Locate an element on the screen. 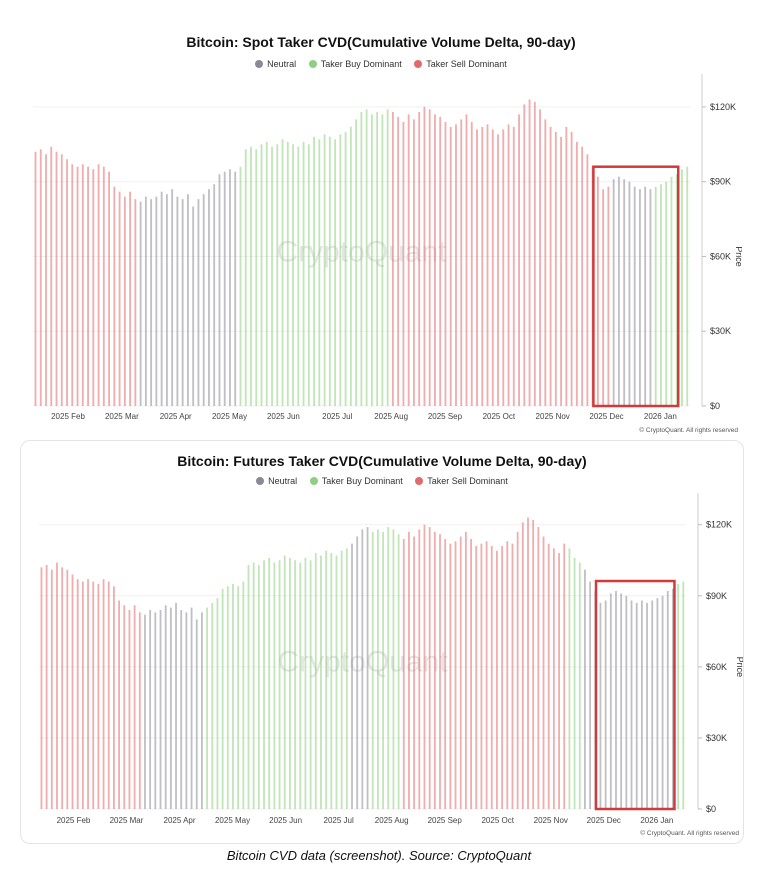 This screenshot has height=890, width=758. legend-label: Neutral is located at coordinates (283, 481).